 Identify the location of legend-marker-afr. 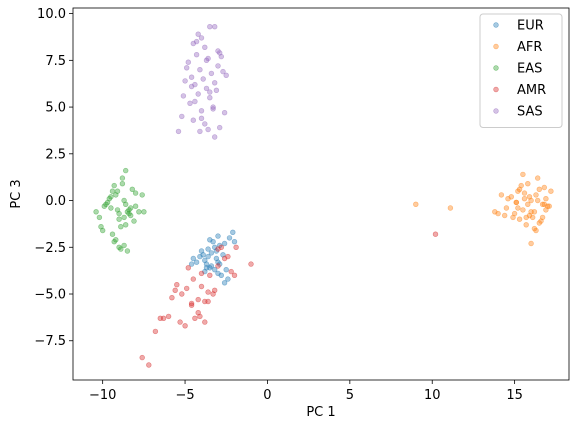
(496, 46).